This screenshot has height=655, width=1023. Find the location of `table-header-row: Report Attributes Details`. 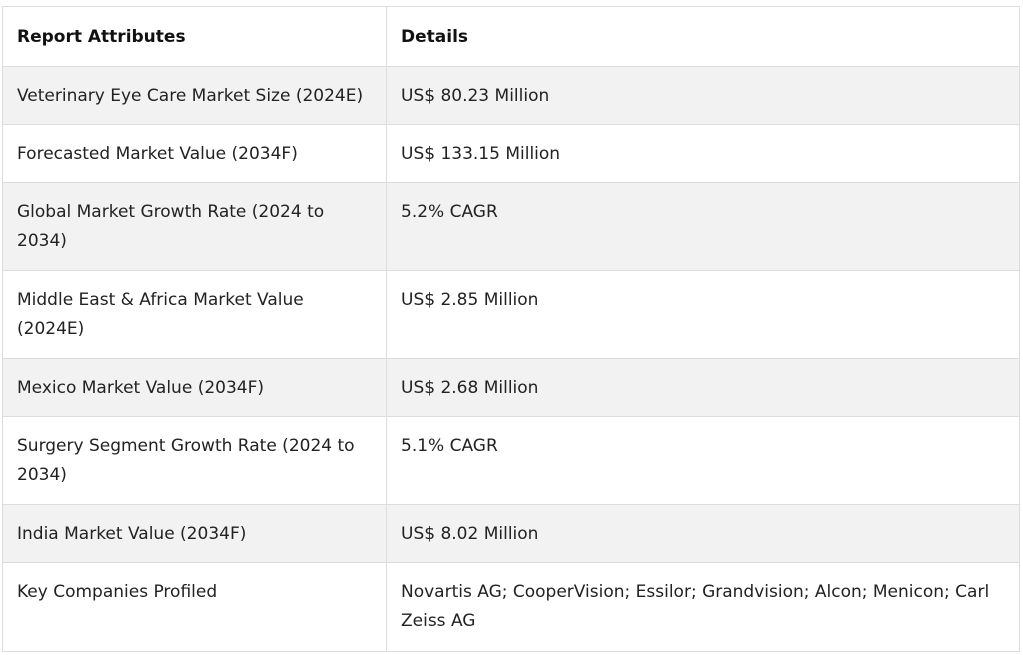

table-header-row: Report Attributes Details is located at coordinates (511, 36).